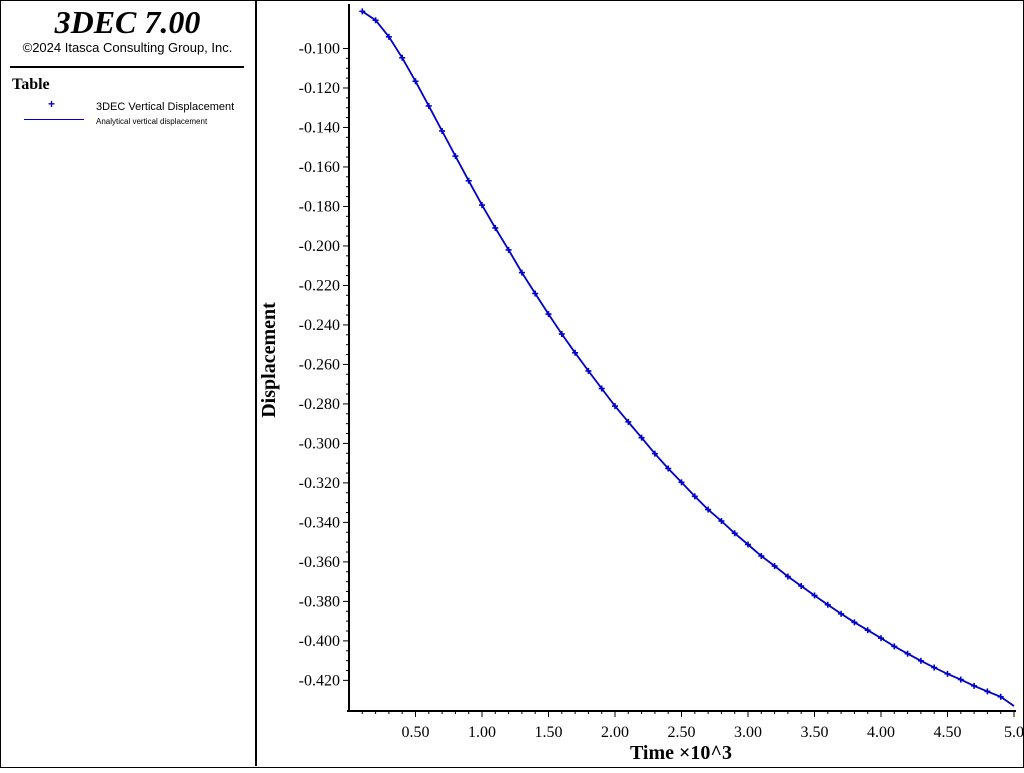  Describe the element at coordinates (549, 732) in the screenshot. I see `x-tick-label: 1.50` at that location.